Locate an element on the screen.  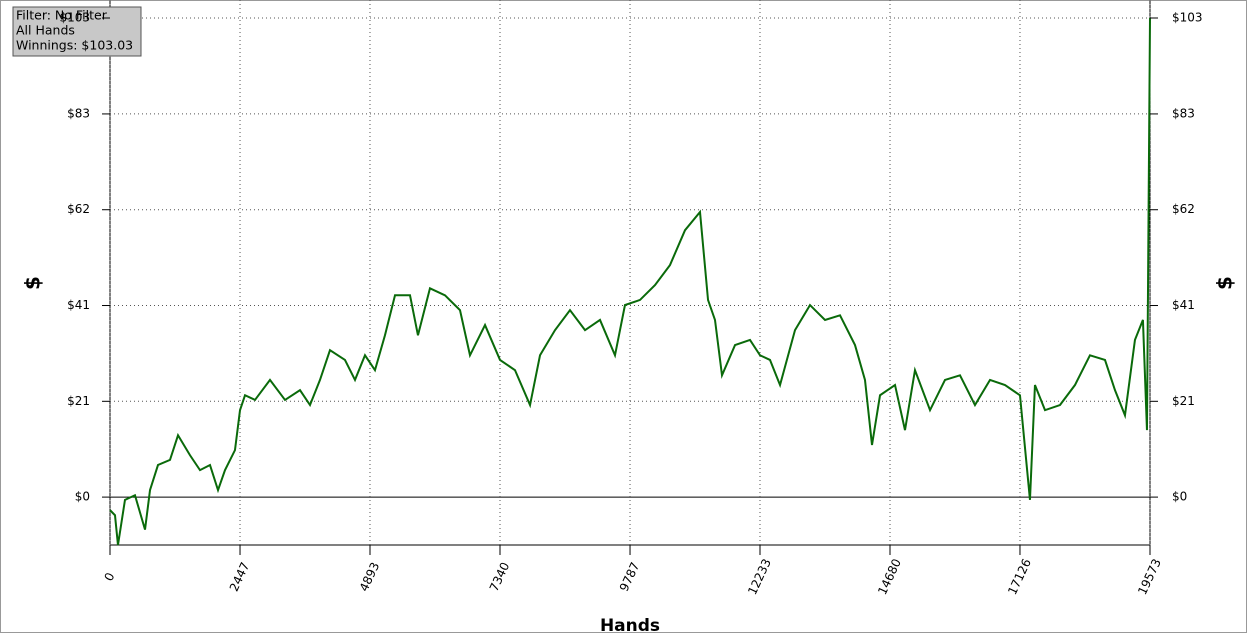
filter-box-bg is located at coordinates (77, 31).